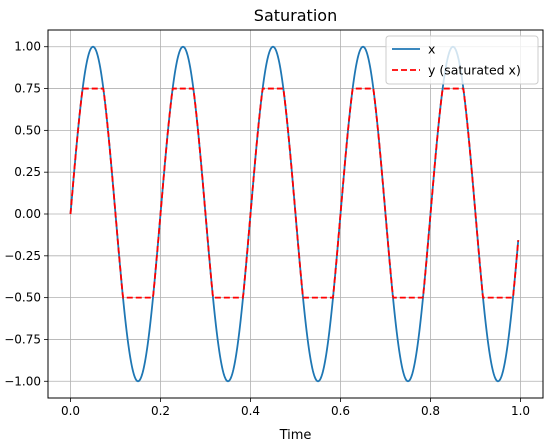 Image resolution: width=552 pixels, height=446 pixels. Describe the element at coordinates (340, 411) in the screenshot. I see `x-tick-label: 0.6` at that location.